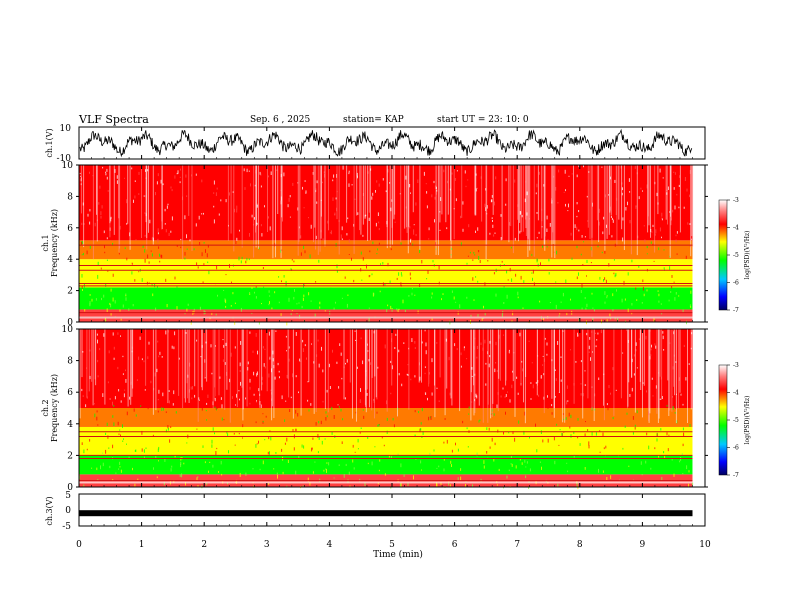 The height and width of the screenshot is (612, 792). What do you see at coordinates (70, 292) in the screenshot?
I see `ytick-label: 2` at bounding box center [70, 292].